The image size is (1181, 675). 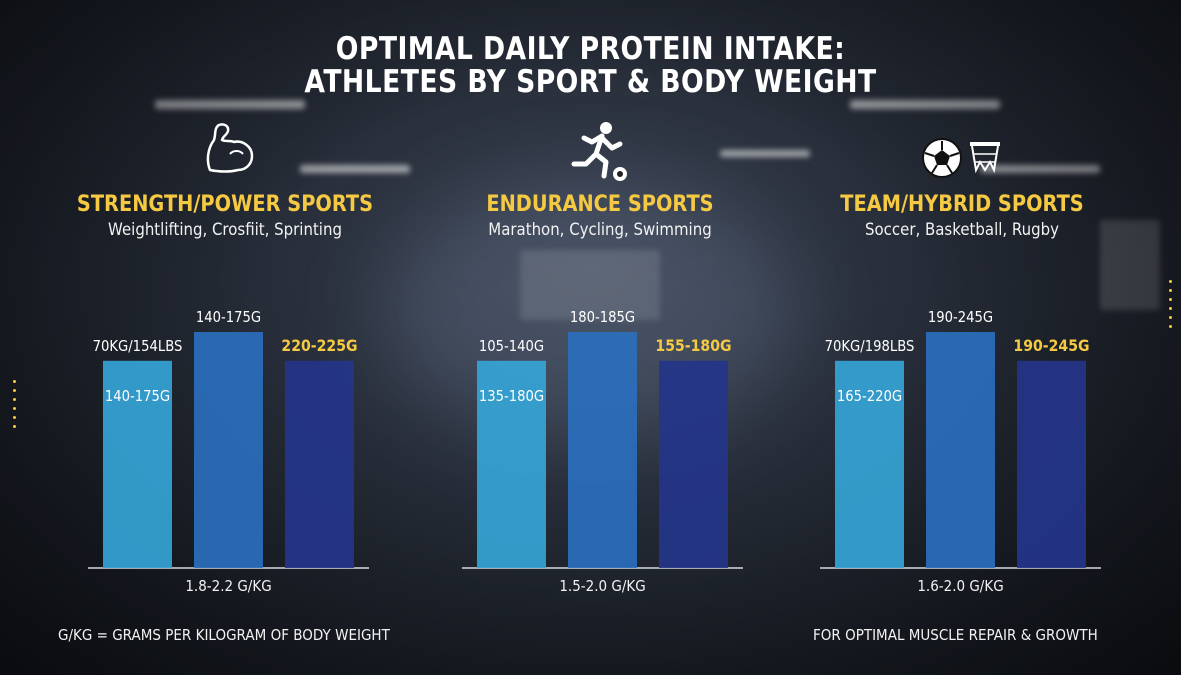 I want to click on footer-note-right: FOR OPTIMAL MUSCLE REPAIR & GROWTH, so click(x=955, y=635).